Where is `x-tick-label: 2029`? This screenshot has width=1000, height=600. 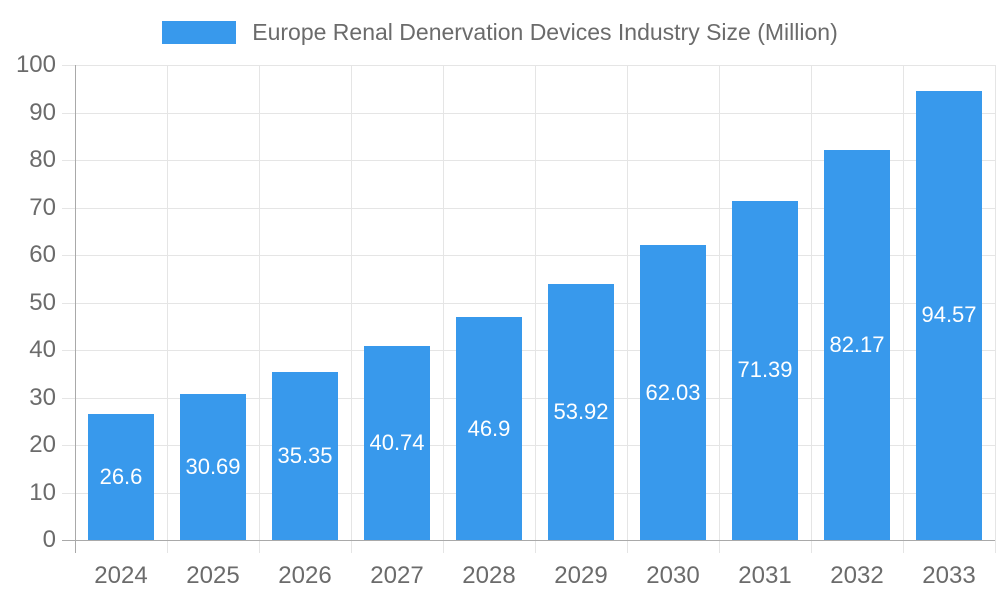
x-tick-label: 2029 is located at coordinates (581, 575).